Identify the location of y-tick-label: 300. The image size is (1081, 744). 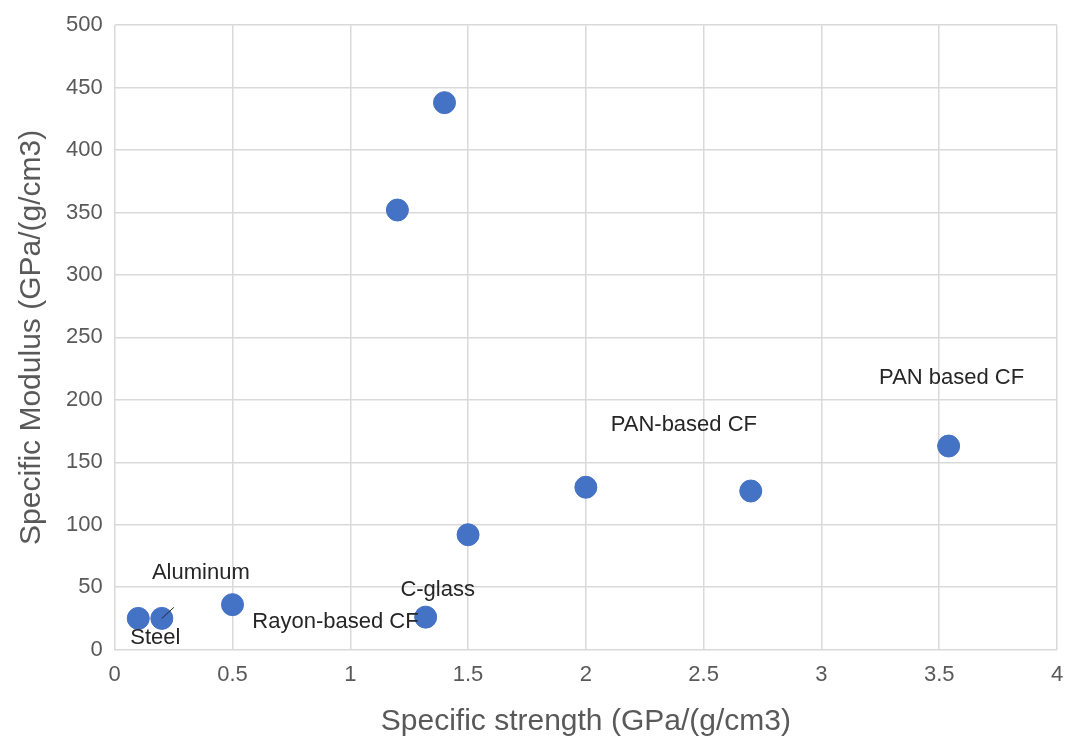
(84, 274).